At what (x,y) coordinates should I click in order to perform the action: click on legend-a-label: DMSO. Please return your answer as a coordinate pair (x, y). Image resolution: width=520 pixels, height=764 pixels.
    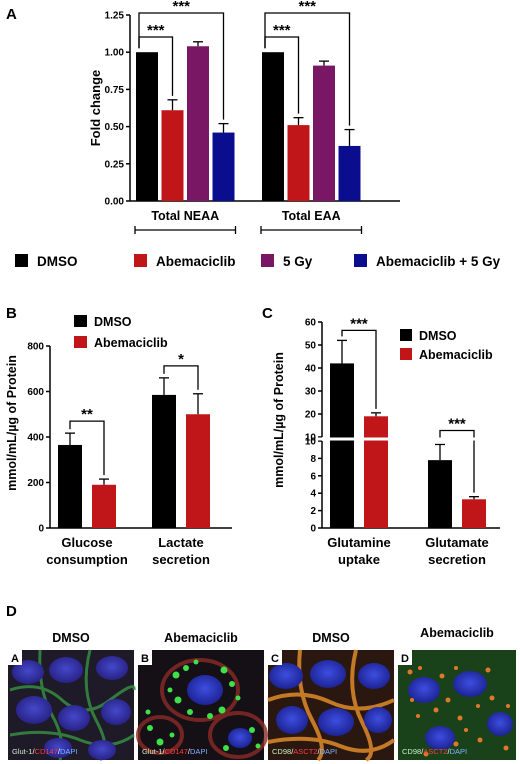
    Looking at the image, I should click on (57, 261).